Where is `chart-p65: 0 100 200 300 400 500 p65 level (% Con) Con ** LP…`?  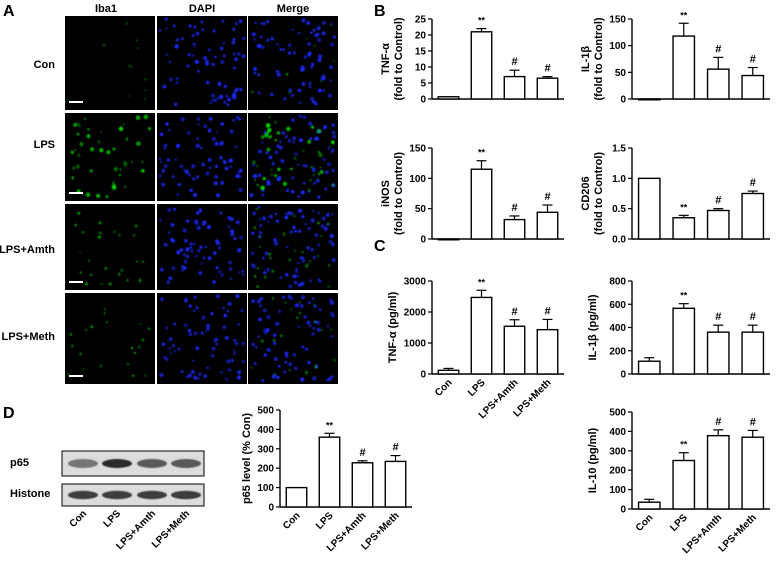
chart-p65: 0 100 200 300 400 500 p65 level (% Con) Con ** LP… is located at coordinates (326, 480).